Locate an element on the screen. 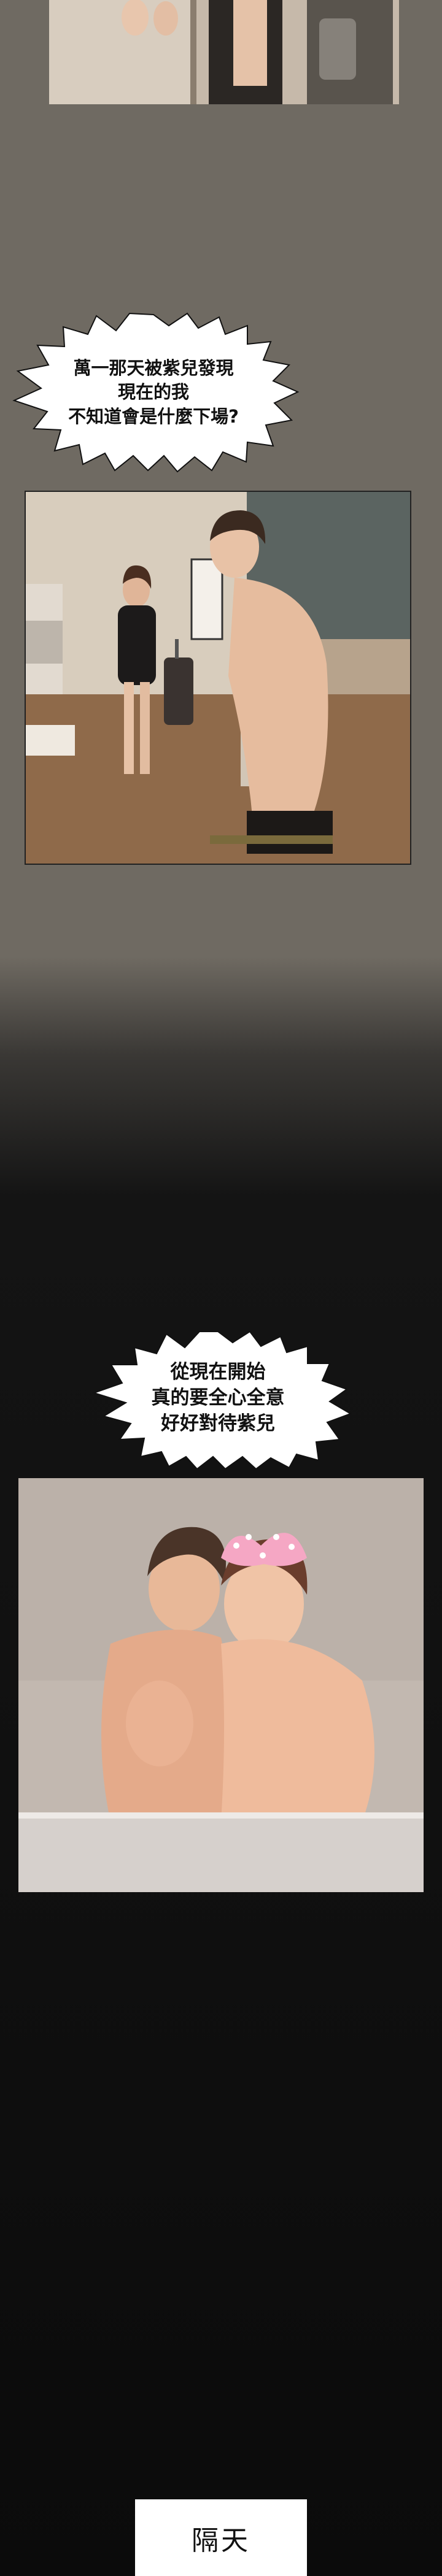 The width and height of the screenshot is (442, 2576). bubble-2-shape is located at coordinates (222, 1399).